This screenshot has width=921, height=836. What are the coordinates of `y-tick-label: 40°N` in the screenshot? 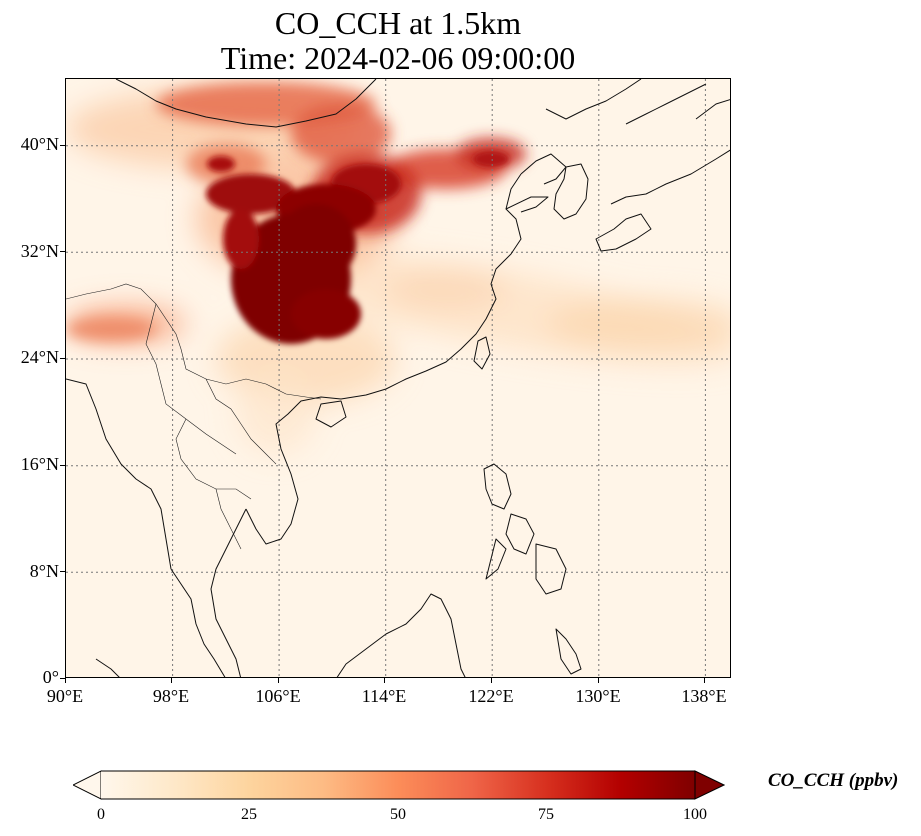 It's located at (39, 144).